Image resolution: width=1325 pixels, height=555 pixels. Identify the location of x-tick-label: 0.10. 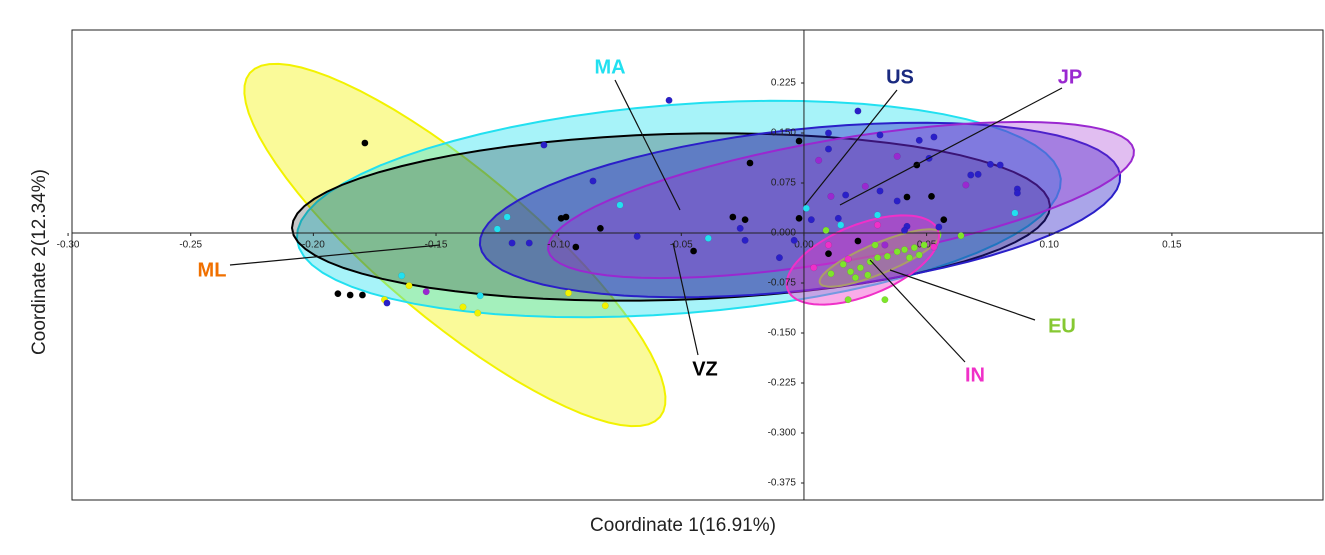
(1050, 245).